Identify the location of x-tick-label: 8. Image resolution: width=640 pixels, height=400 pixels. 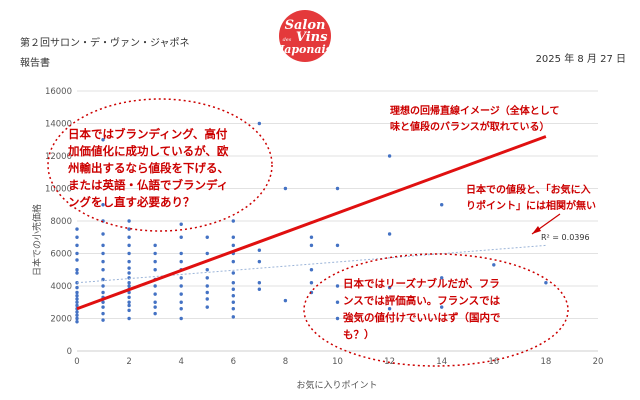
(285, 362).